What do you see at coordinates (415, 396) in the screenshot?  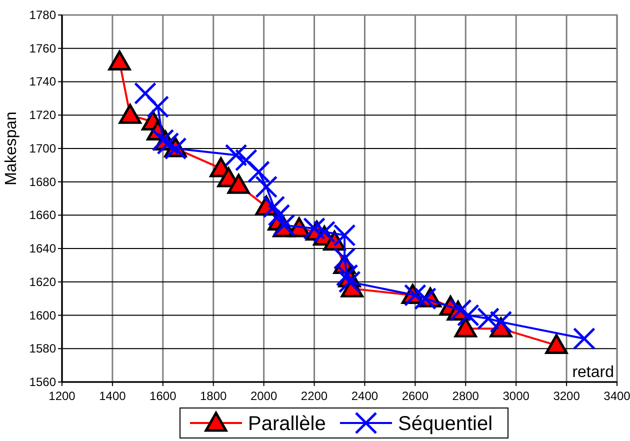 I see `x-tick-label: 2600` at bounding box center [415, 396].